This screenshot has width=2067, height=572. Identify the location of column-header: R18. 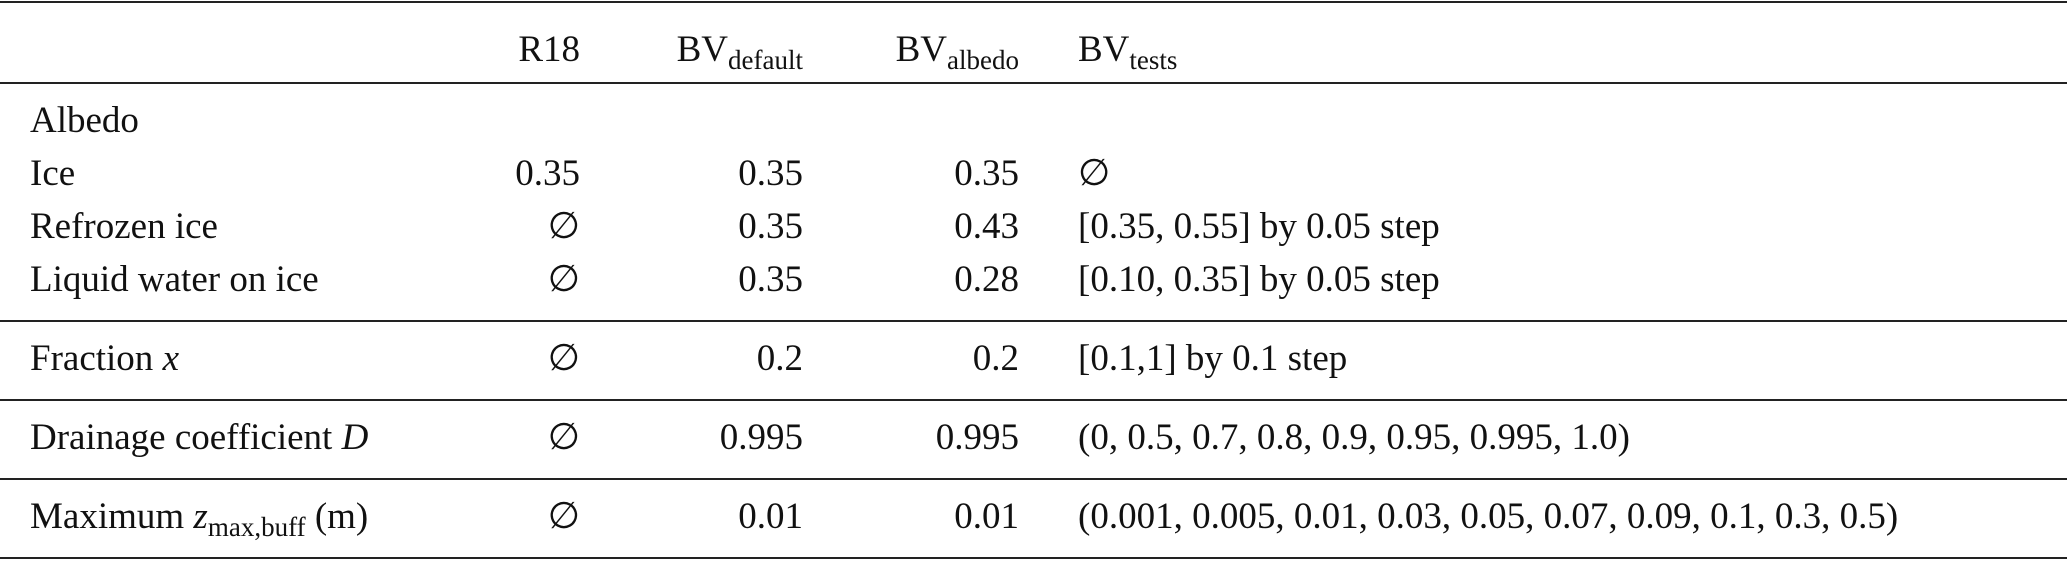
(549, 50).